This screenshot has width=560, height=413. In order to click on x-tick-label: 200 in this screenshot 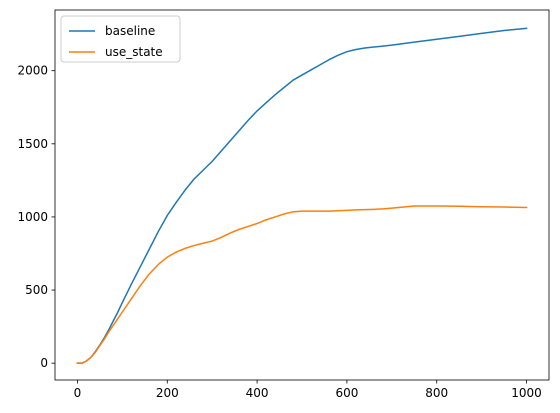, I will do `click(167, 393)`.